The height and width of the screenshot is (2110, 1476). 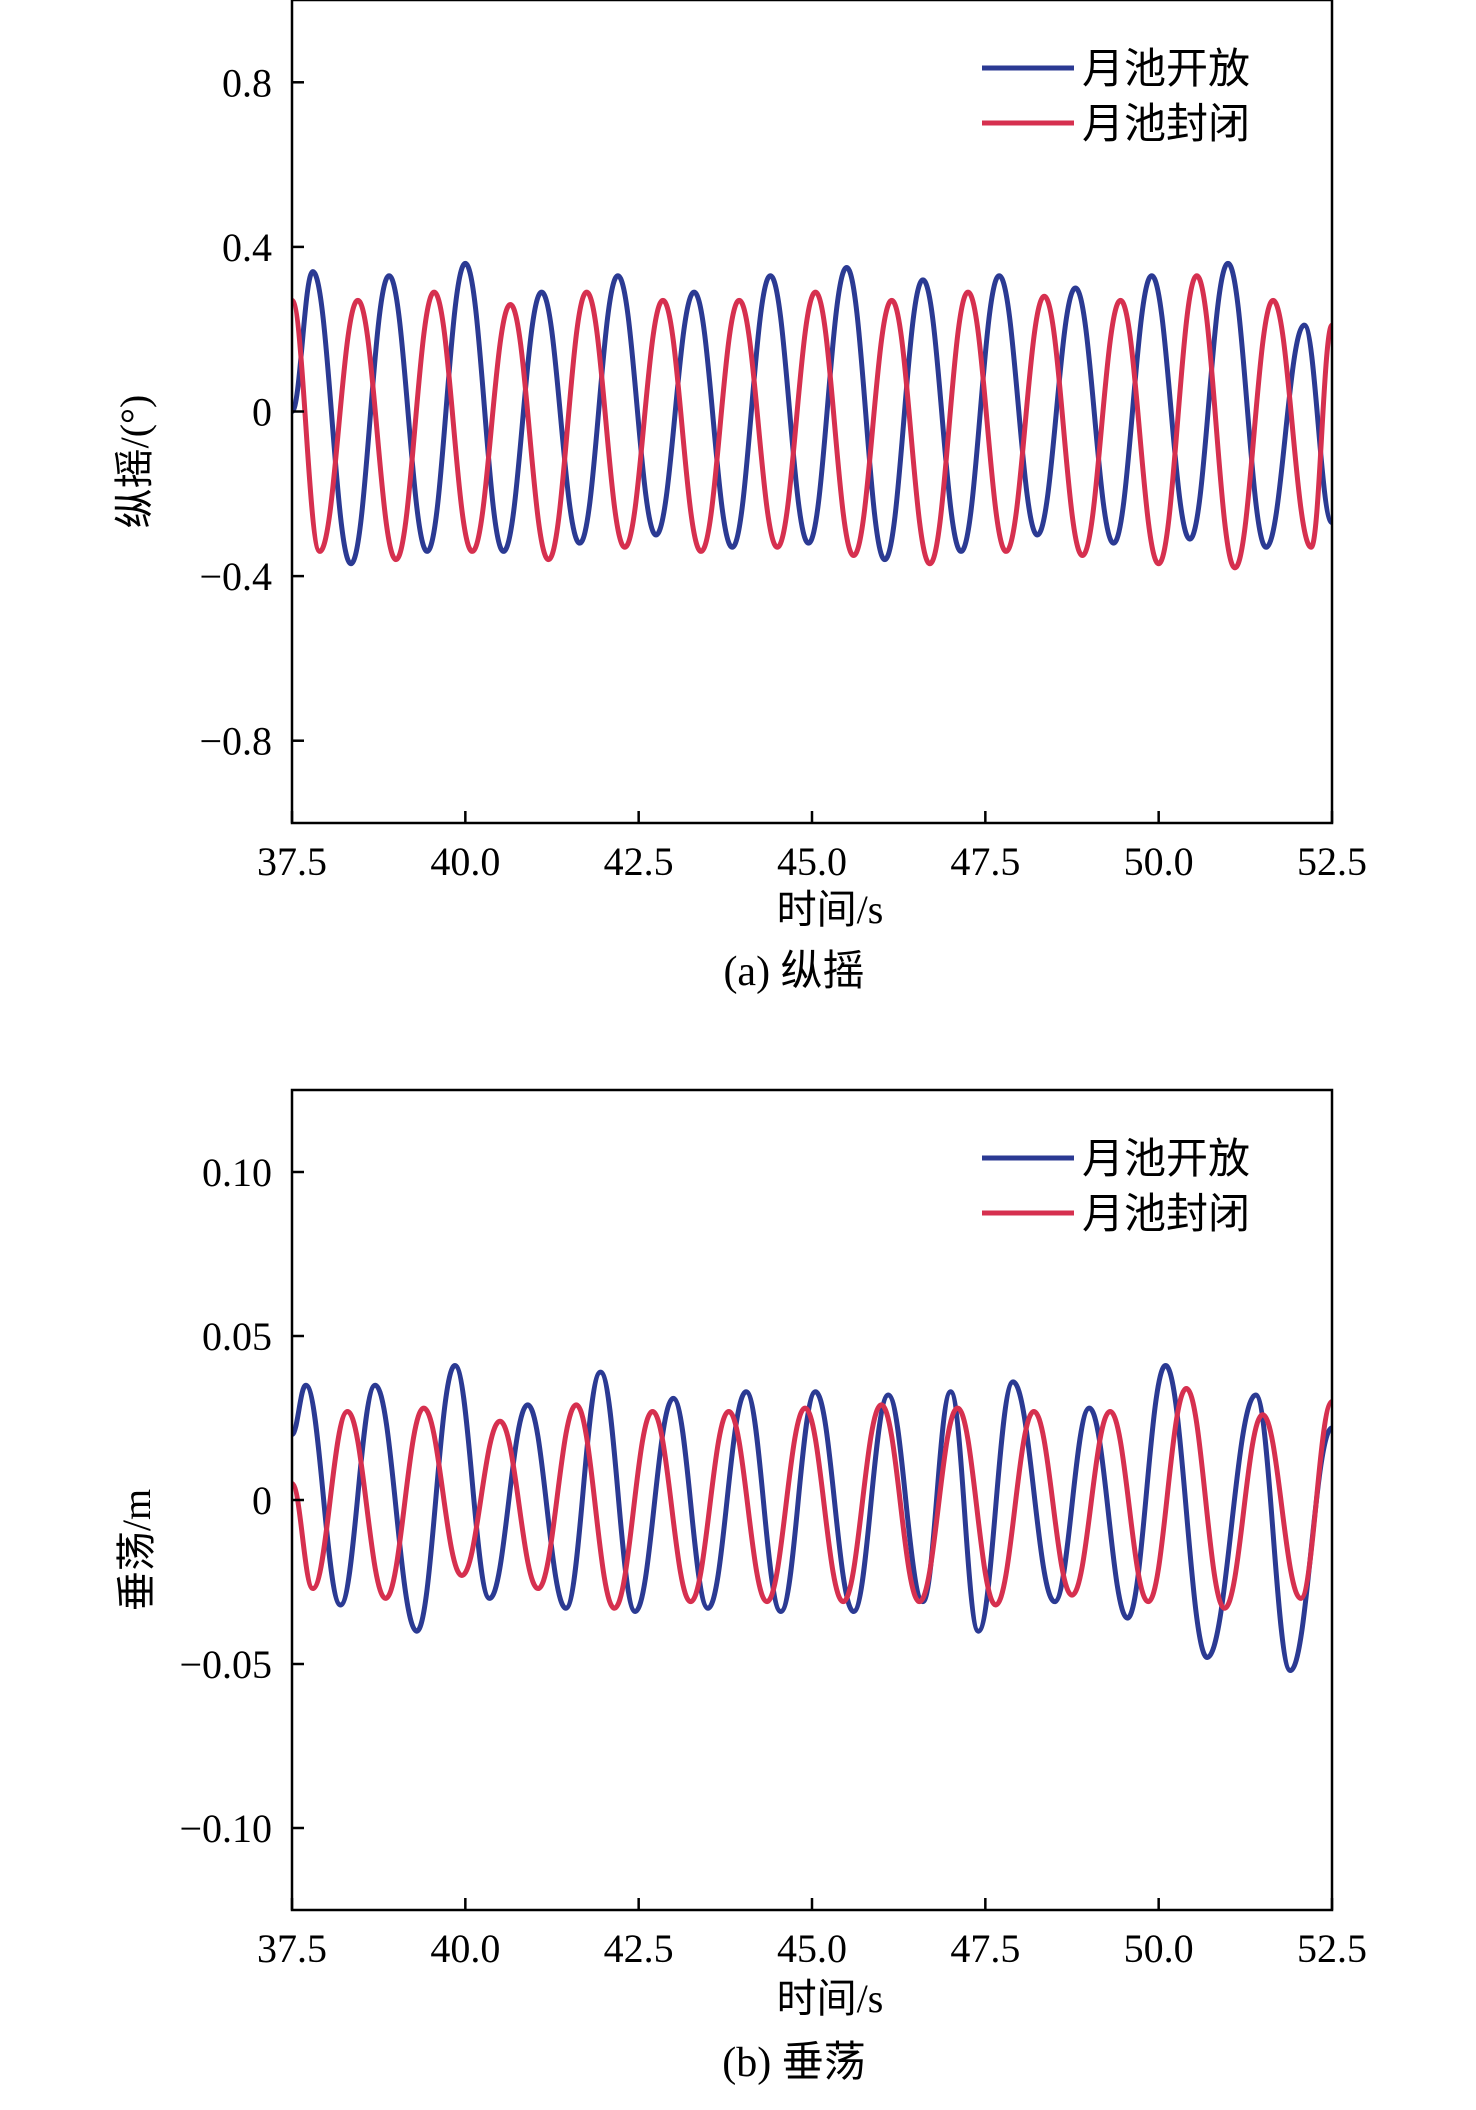 What do you see at coordinates (793, 972) in the screenshot?
I see `panel-caption: (a) 纵摇` at bounding box center [793, 972].